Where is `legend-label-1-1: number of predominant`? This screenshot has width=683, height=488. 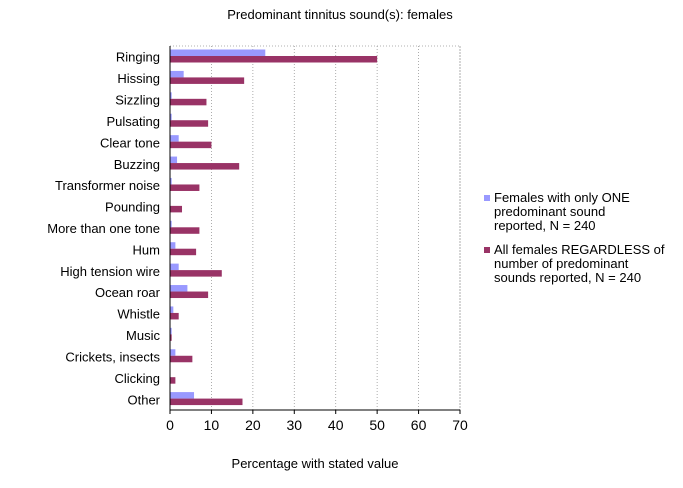 legend-label-1-1: number of predominant is located at coordinates (561, 263).